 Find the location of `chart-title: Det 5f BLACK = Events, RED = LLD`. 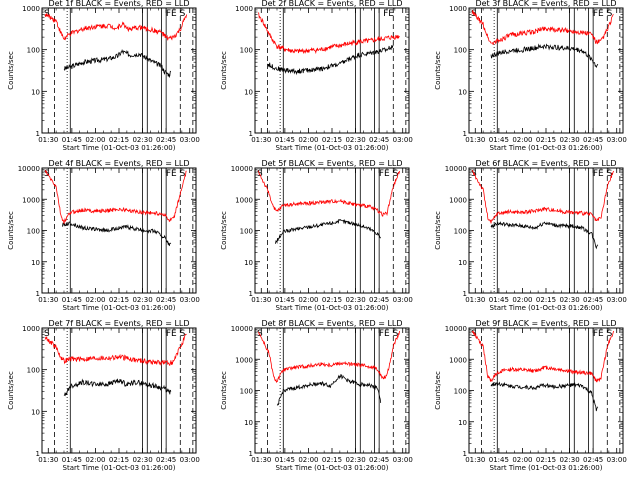

chart-title: Det 5f BLACK = Events, RED = LLD is located at coordinates (332, 163).